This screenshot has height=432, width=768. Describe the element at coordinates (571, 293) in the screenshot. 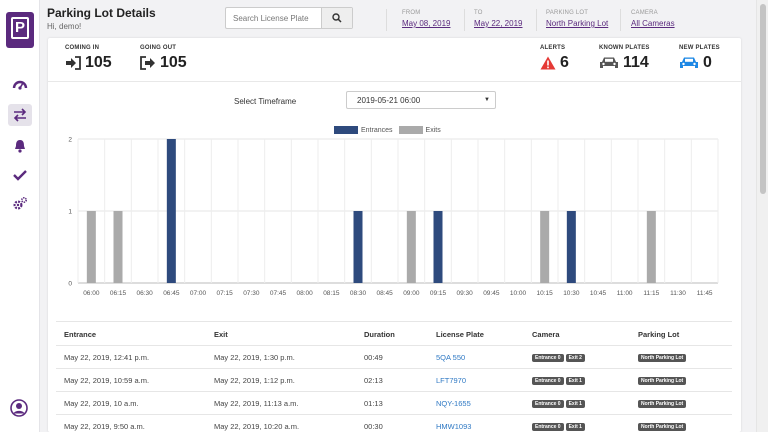

I see `x-tick-label: 10:30` at that location.